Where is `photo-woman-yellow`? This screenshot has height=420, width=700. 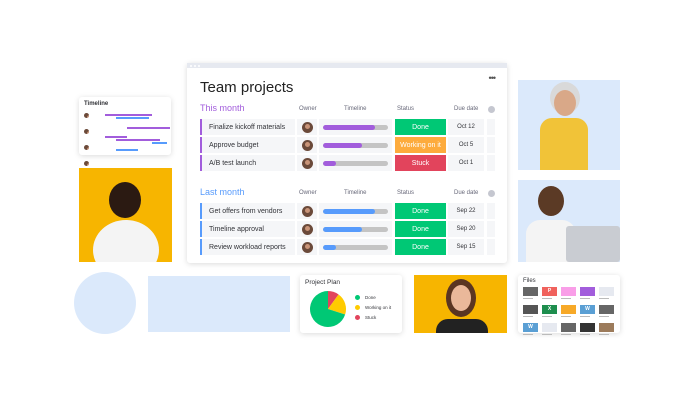 photo-woman-yellow is located at coordinates (125, 215).